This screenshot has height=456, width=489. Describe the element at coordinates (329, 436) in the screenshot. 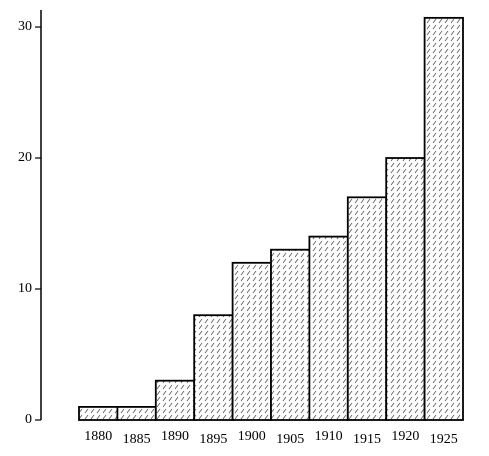

I see `x-tick-label: 1910` at that location.